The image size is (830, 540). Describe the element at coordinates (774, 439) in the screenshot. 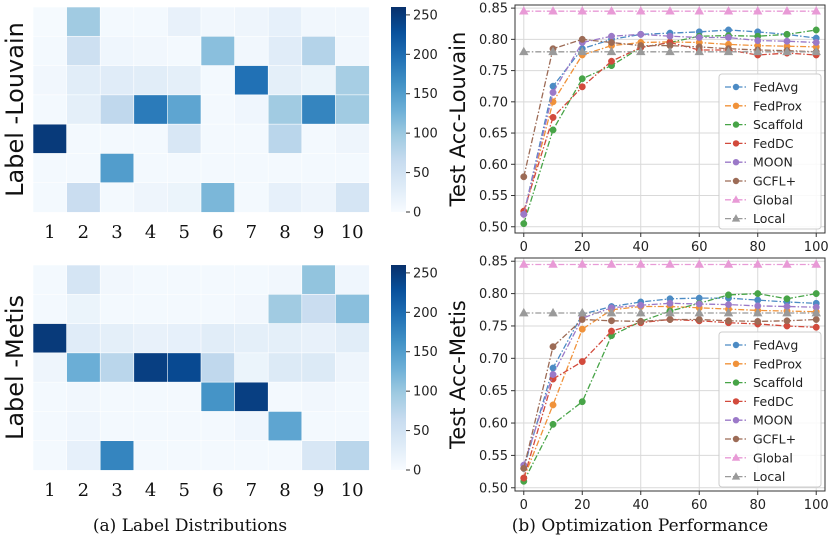

I see `metis-line-legend-label: GCFL+` at that location.